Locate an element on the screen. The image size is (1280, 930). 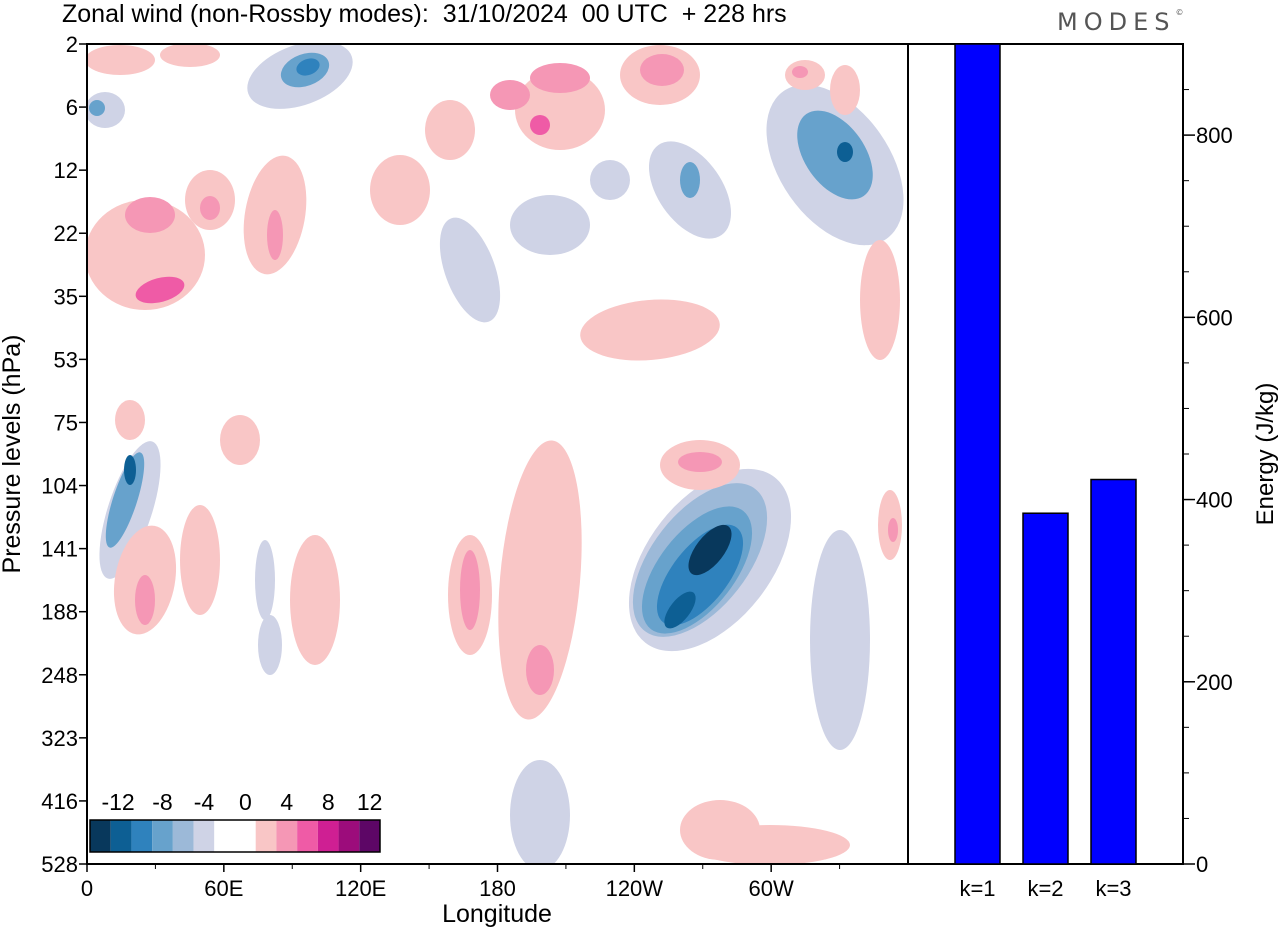
y-tick-label: 35 is located at coordinates (66, 296).